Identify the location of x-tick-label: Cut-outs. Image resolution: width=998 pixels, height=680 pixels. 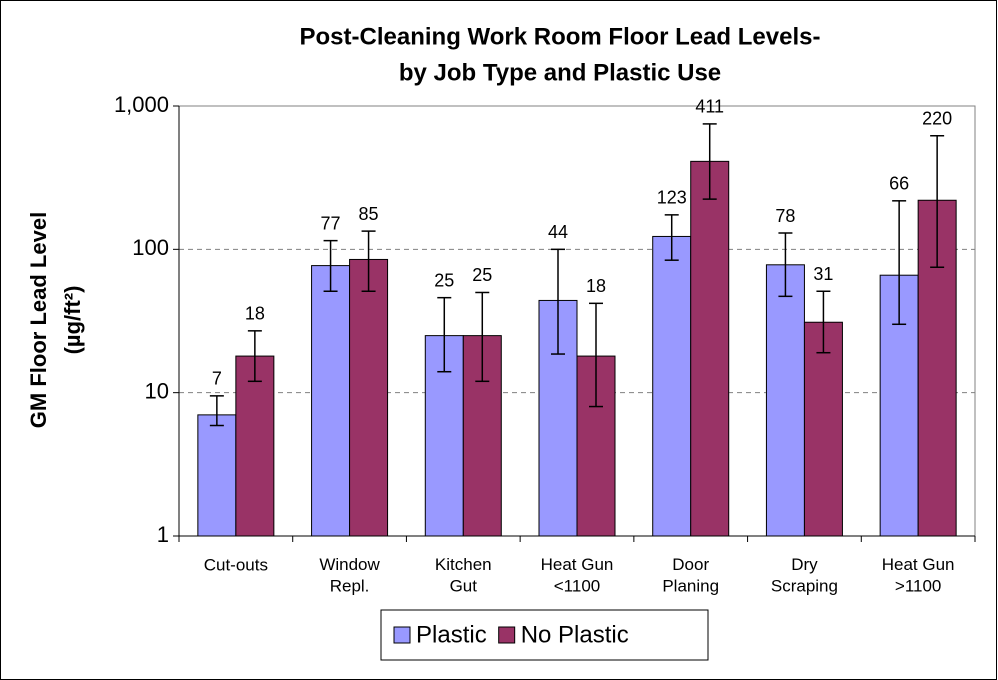
(236, 564).